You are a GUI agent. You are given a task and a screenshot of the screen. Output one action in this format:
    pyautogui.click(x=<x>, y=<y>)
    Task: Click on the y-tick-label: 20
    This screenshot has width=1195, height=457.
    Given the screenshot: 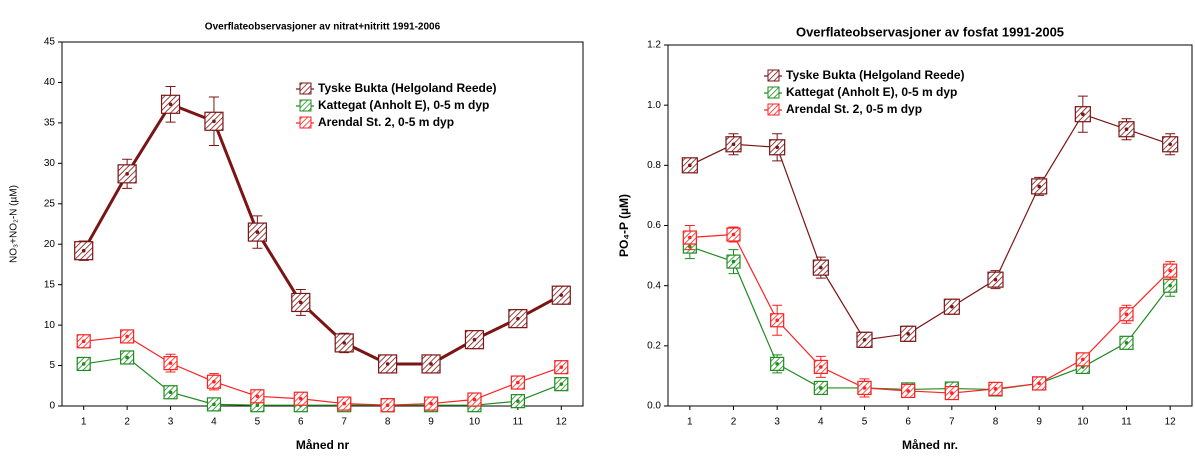 What is the action you would take?
    pyautogui.click(x=50, y=244)
    